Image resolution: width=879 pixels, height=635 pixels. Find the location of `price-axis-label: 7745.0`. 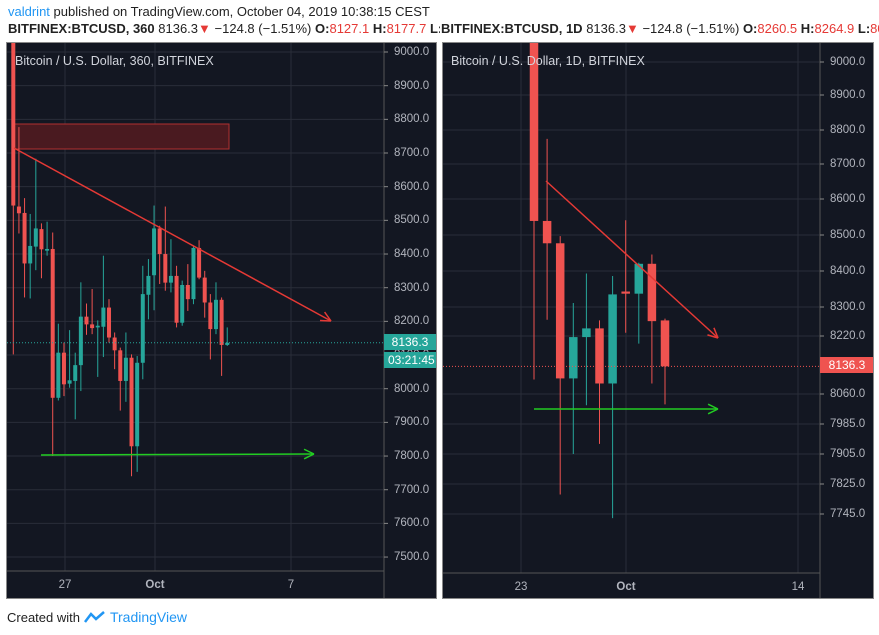

price-axis-label: 7745.0 is located at coordinates (848, 514).